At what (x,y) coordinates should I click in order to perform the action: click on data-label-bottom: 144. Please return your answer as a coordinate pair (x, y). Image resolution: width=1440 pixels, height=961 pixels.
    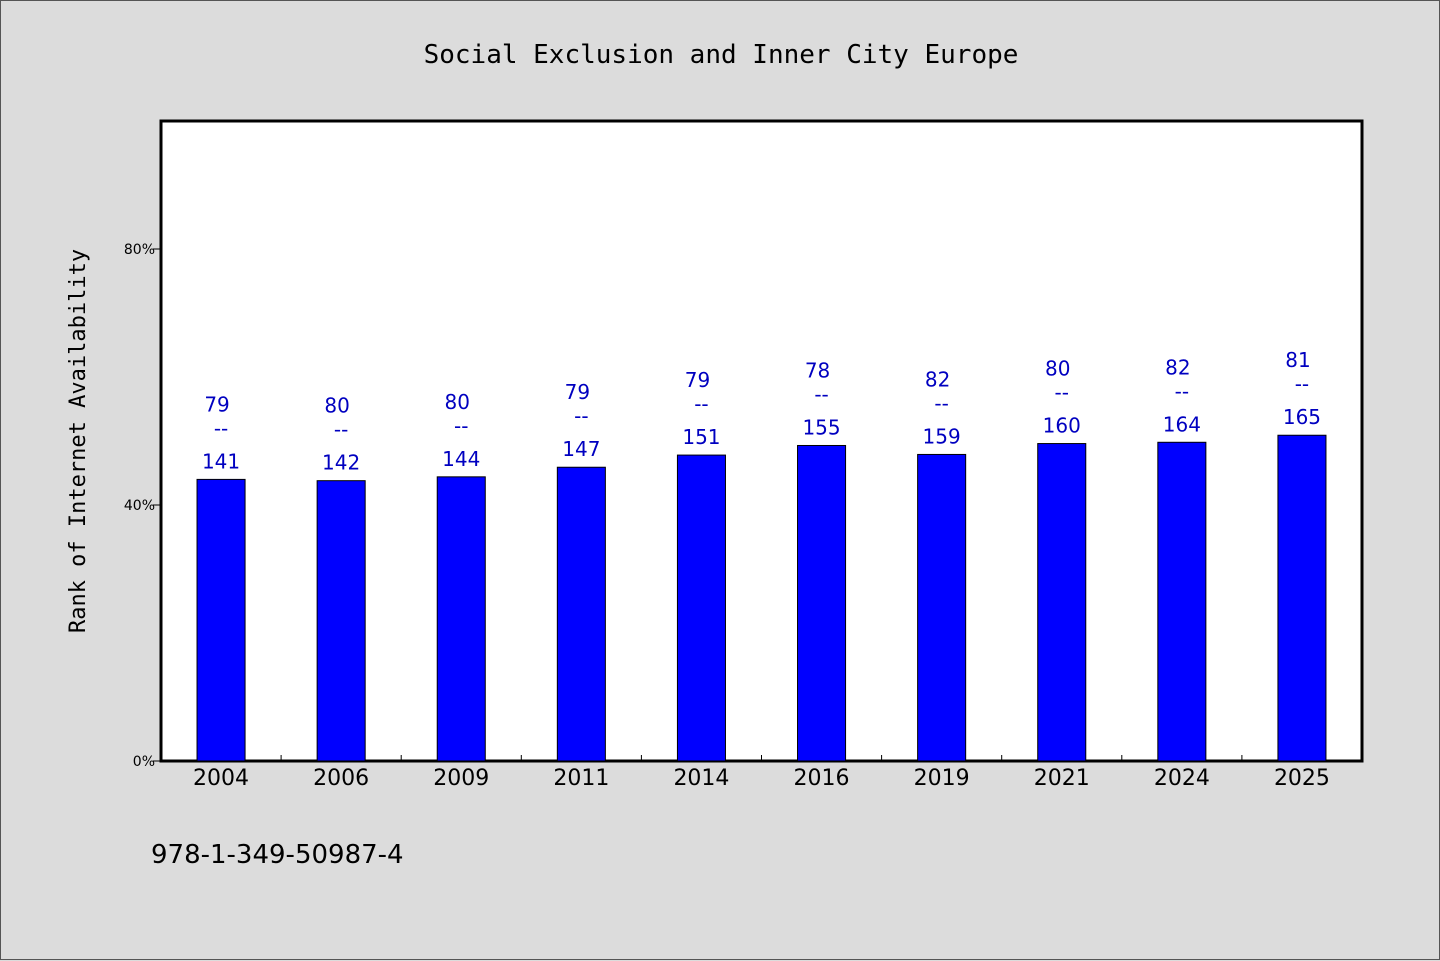
    Looking at the image, I should click on (461, 459).